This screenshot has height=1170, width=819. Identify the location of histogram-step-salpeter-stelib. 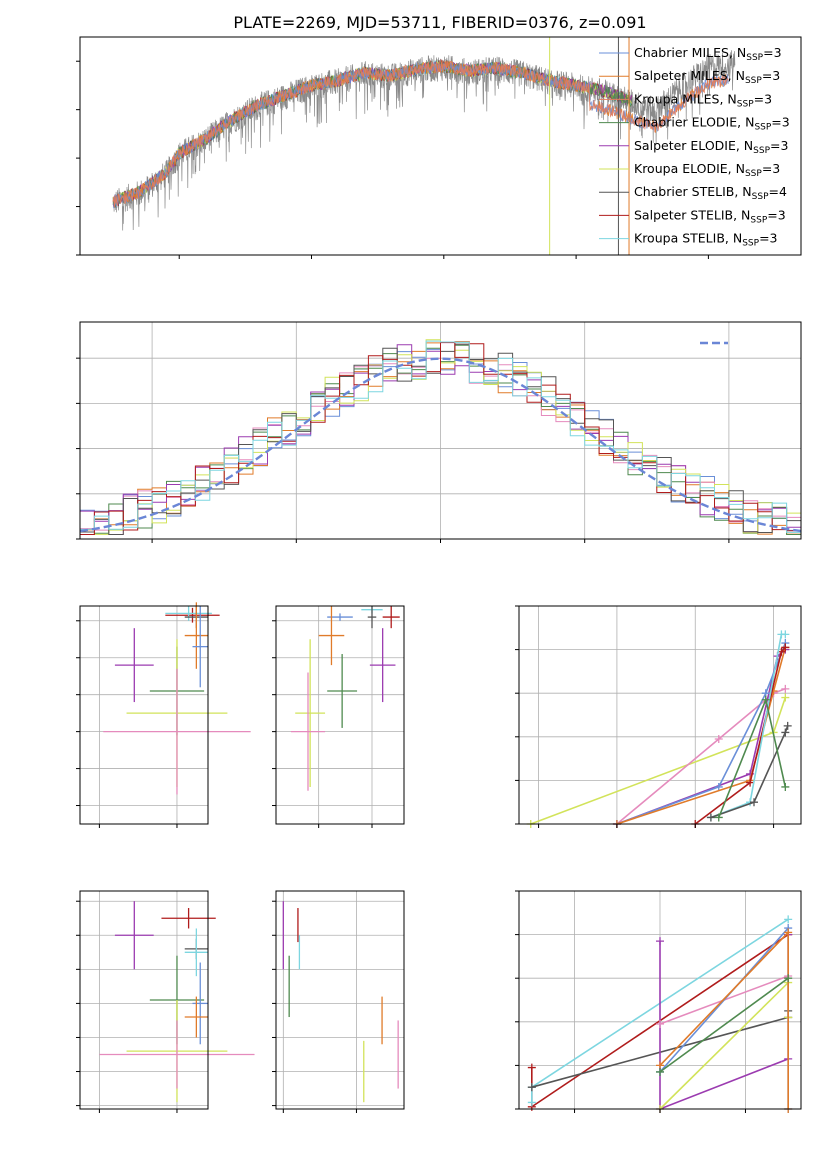
(440, 440).